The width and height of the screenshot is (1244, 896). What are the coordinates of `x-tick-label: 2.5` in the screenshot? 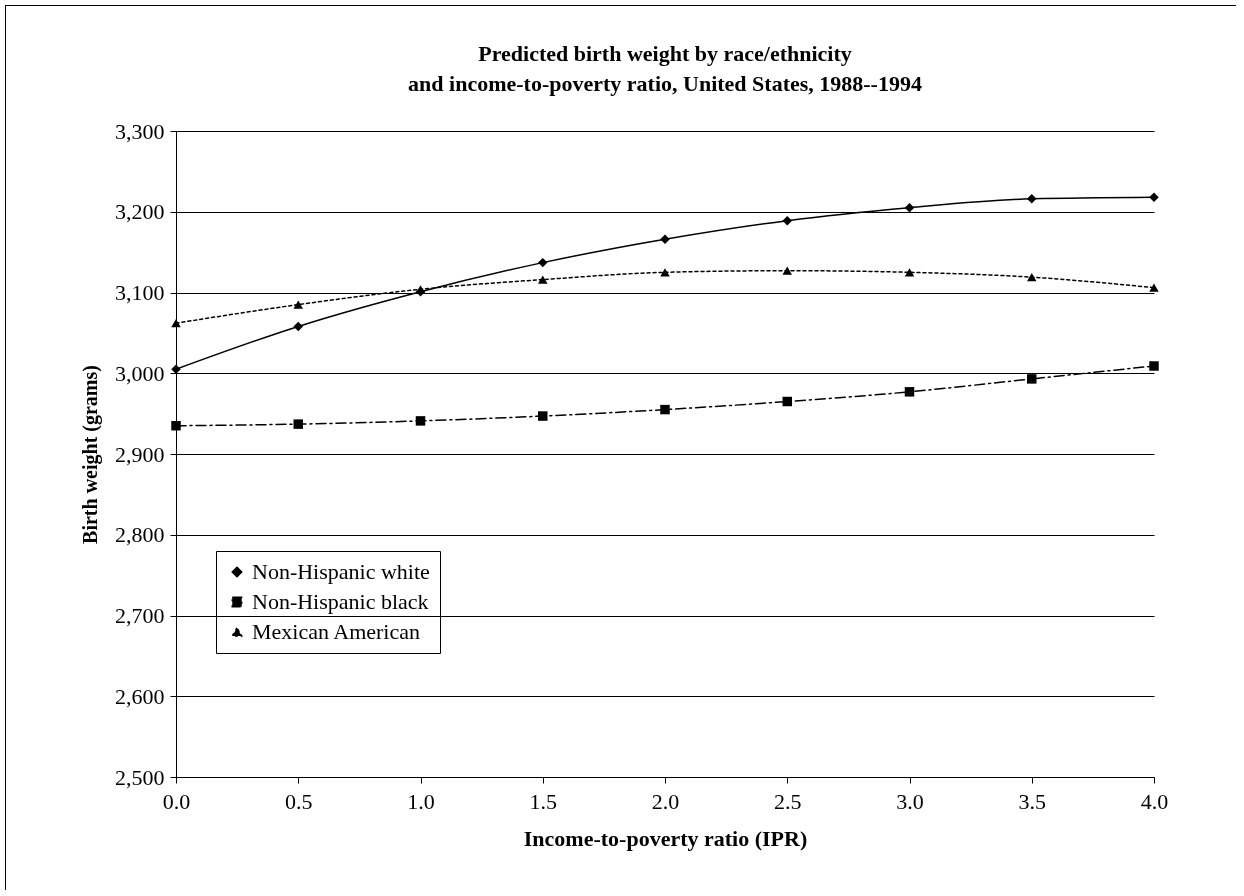 It's located at (788, 801).